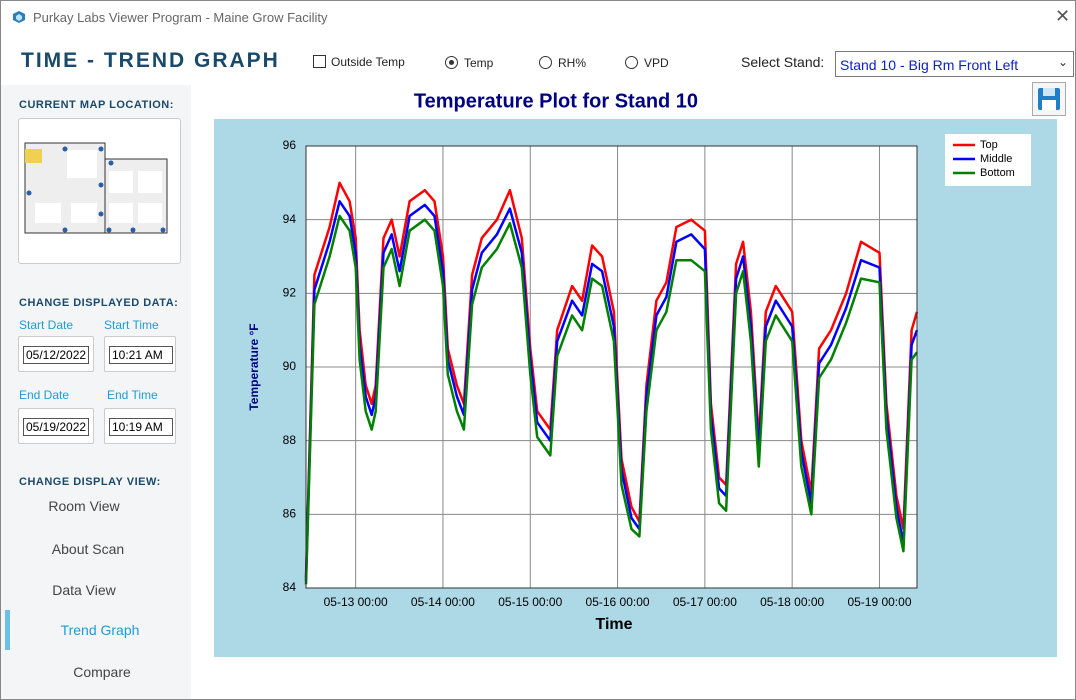 Image resolution: width=1076 pixels, height=700 pixels. I want to click on legend-label: Middle, so click(996, 159).